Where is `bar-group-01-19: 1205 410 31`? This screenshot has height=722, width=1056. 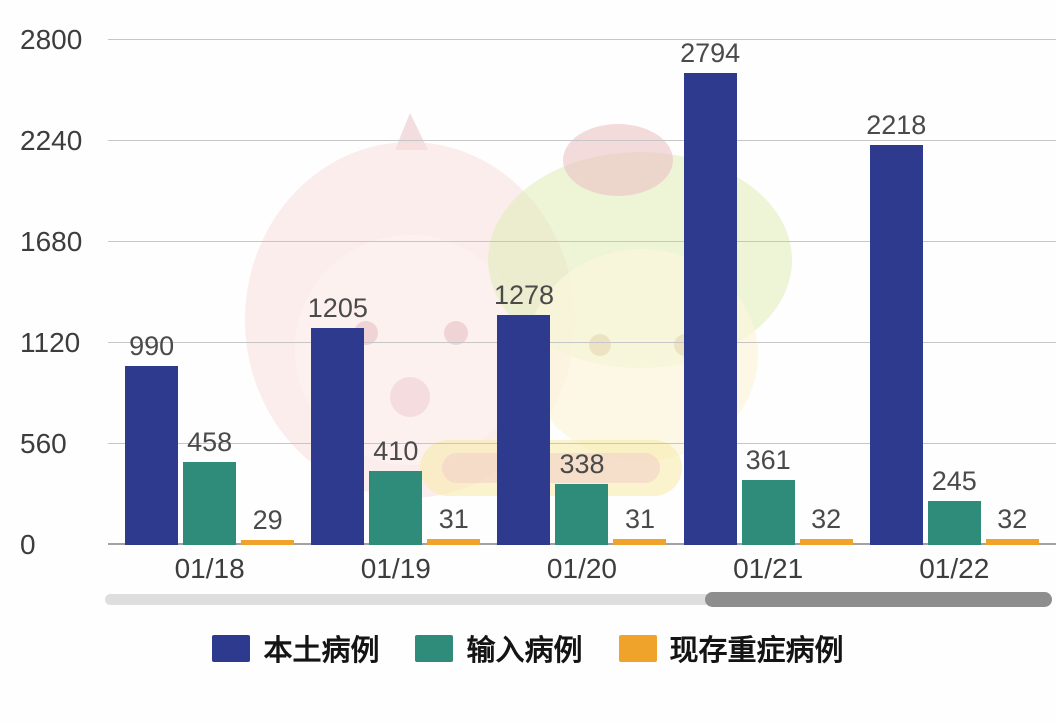 bar-group-01-19: 1205 410 31 is located at coordinates (394, 292).